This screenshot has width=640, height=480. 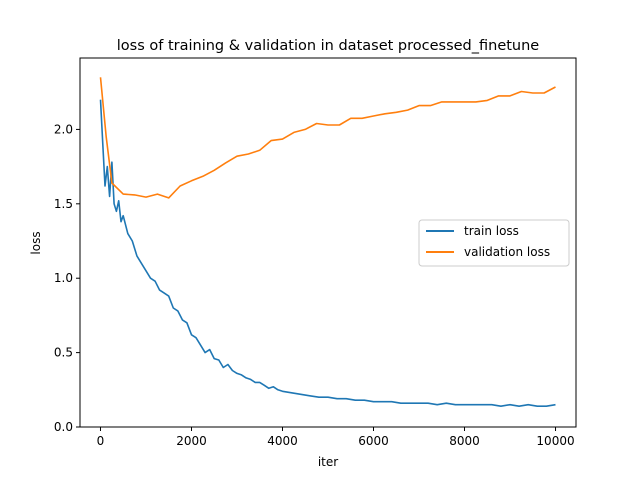 I want to click on x-axis: 0 2000 4000 6000 8000 10000, so click(x=336, y=437).